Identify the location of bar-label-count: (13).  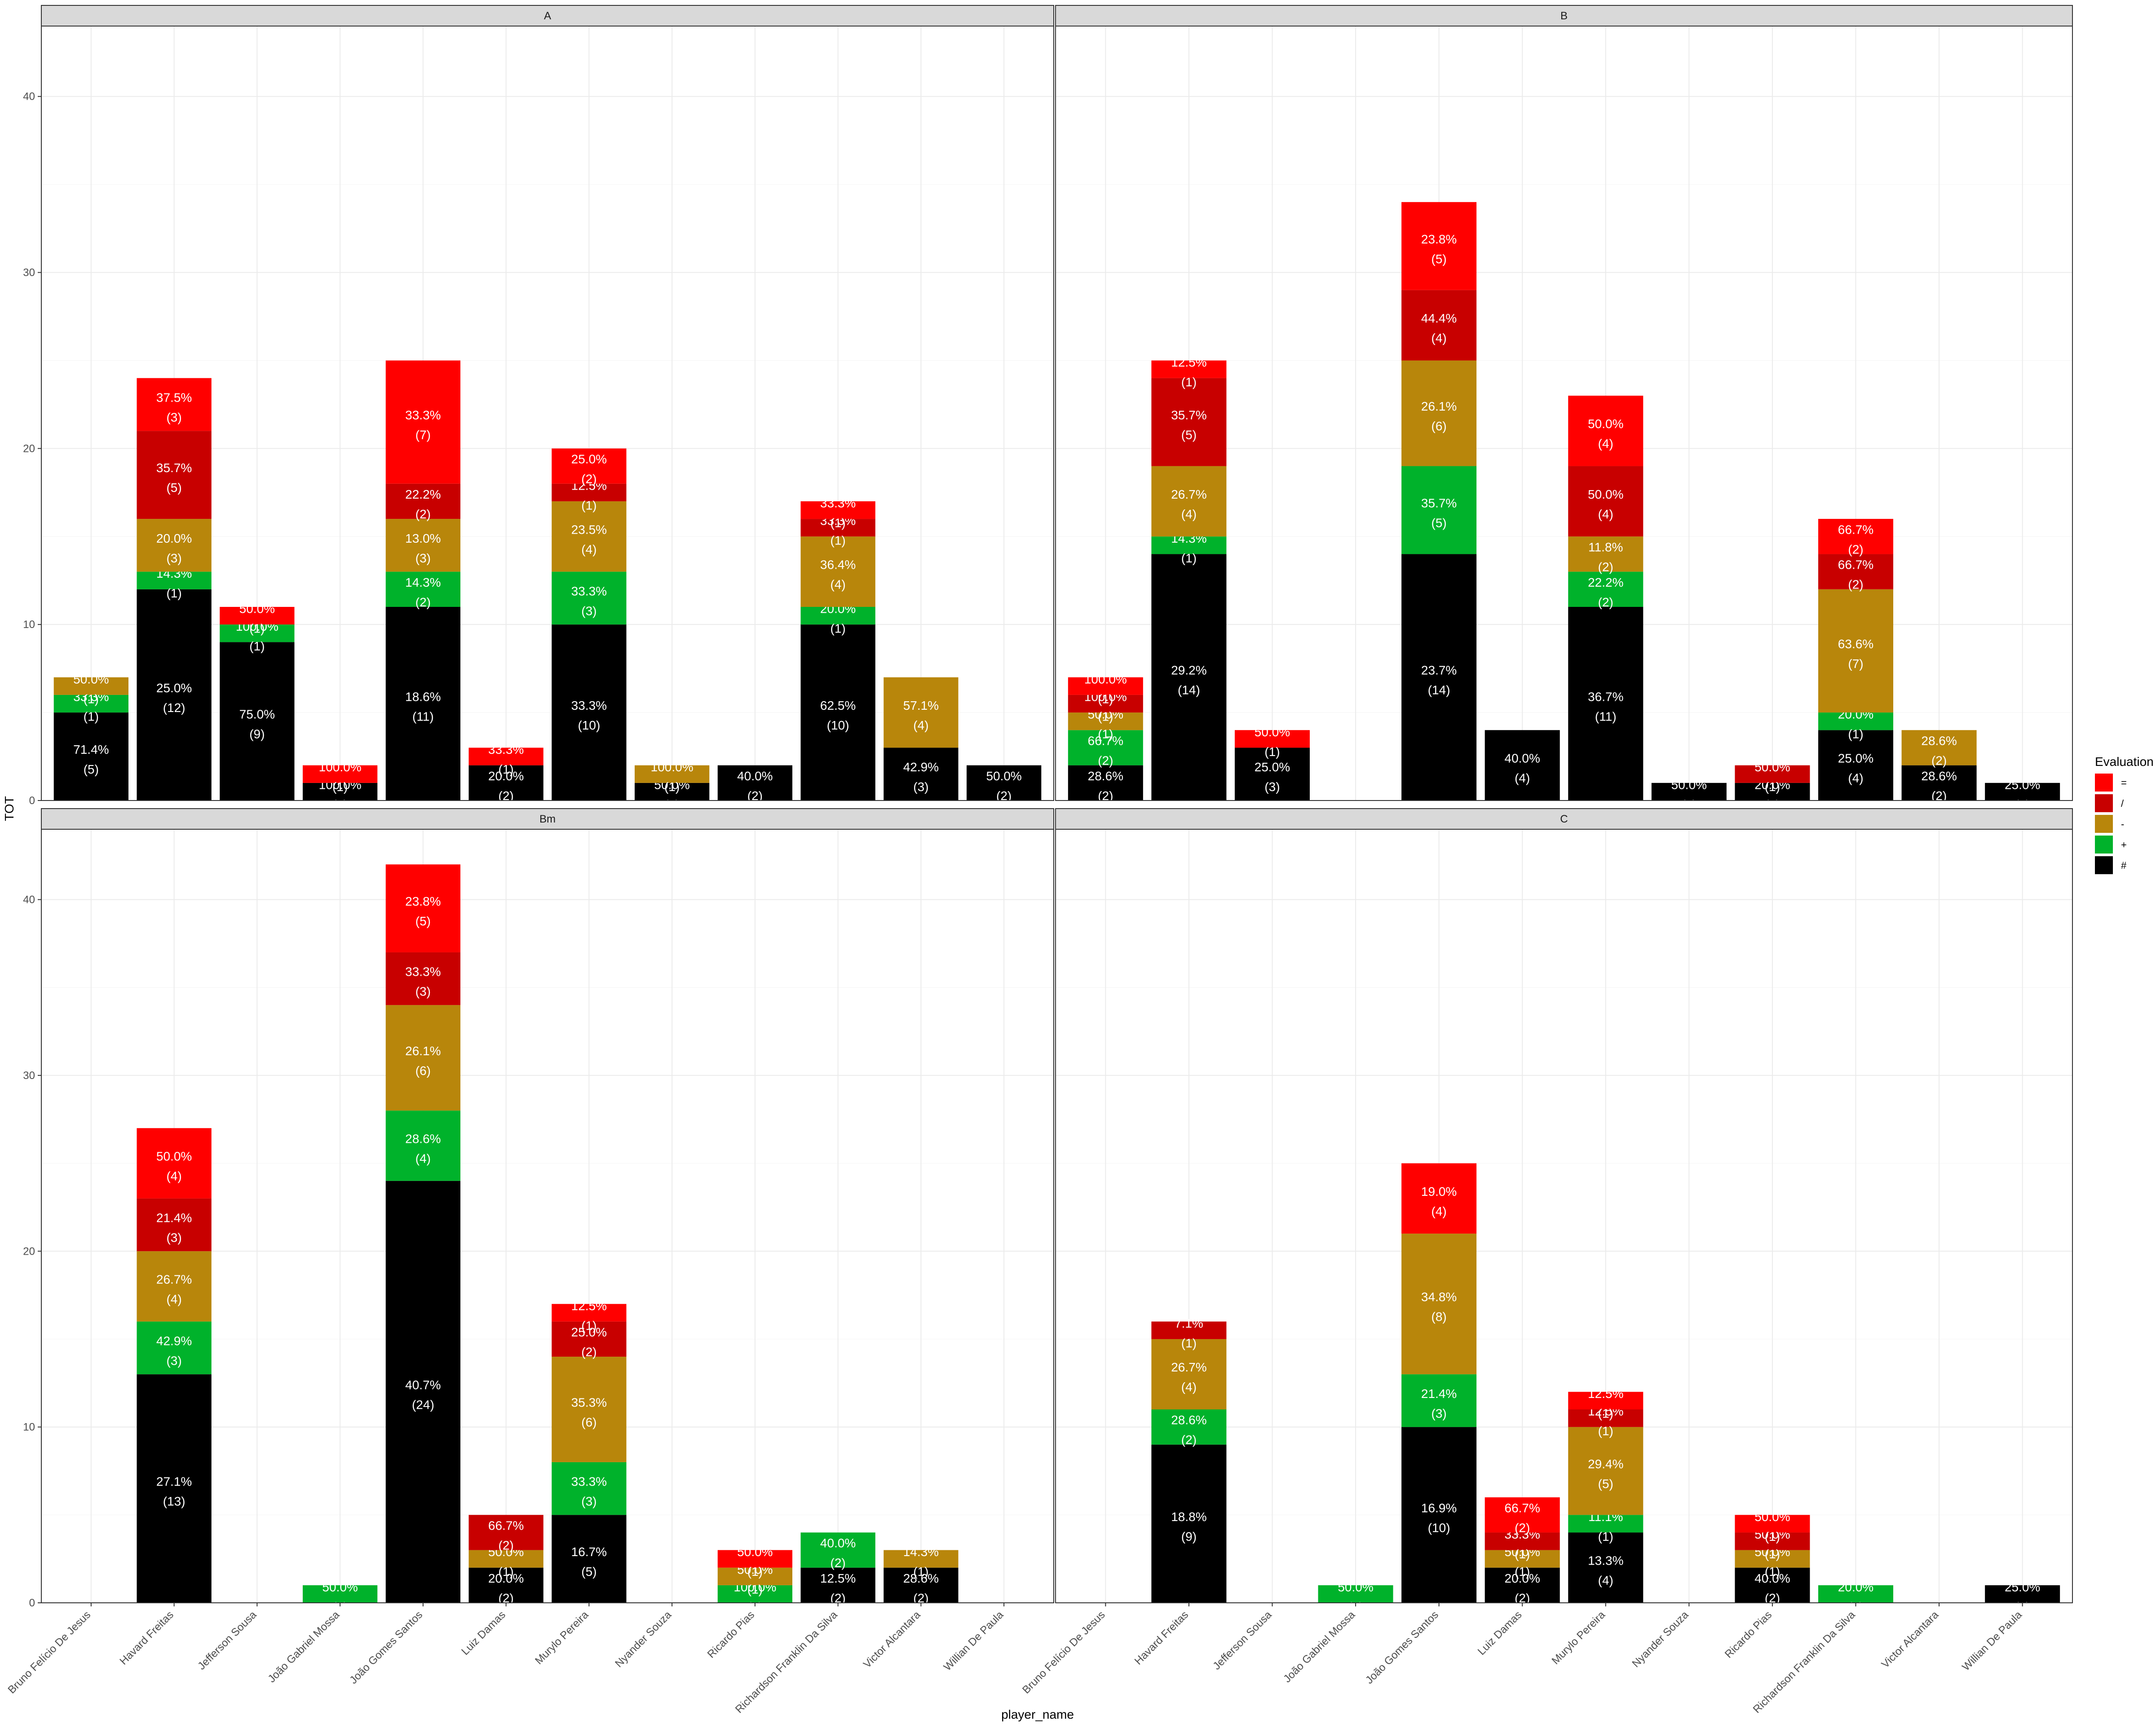
(175, 1501).